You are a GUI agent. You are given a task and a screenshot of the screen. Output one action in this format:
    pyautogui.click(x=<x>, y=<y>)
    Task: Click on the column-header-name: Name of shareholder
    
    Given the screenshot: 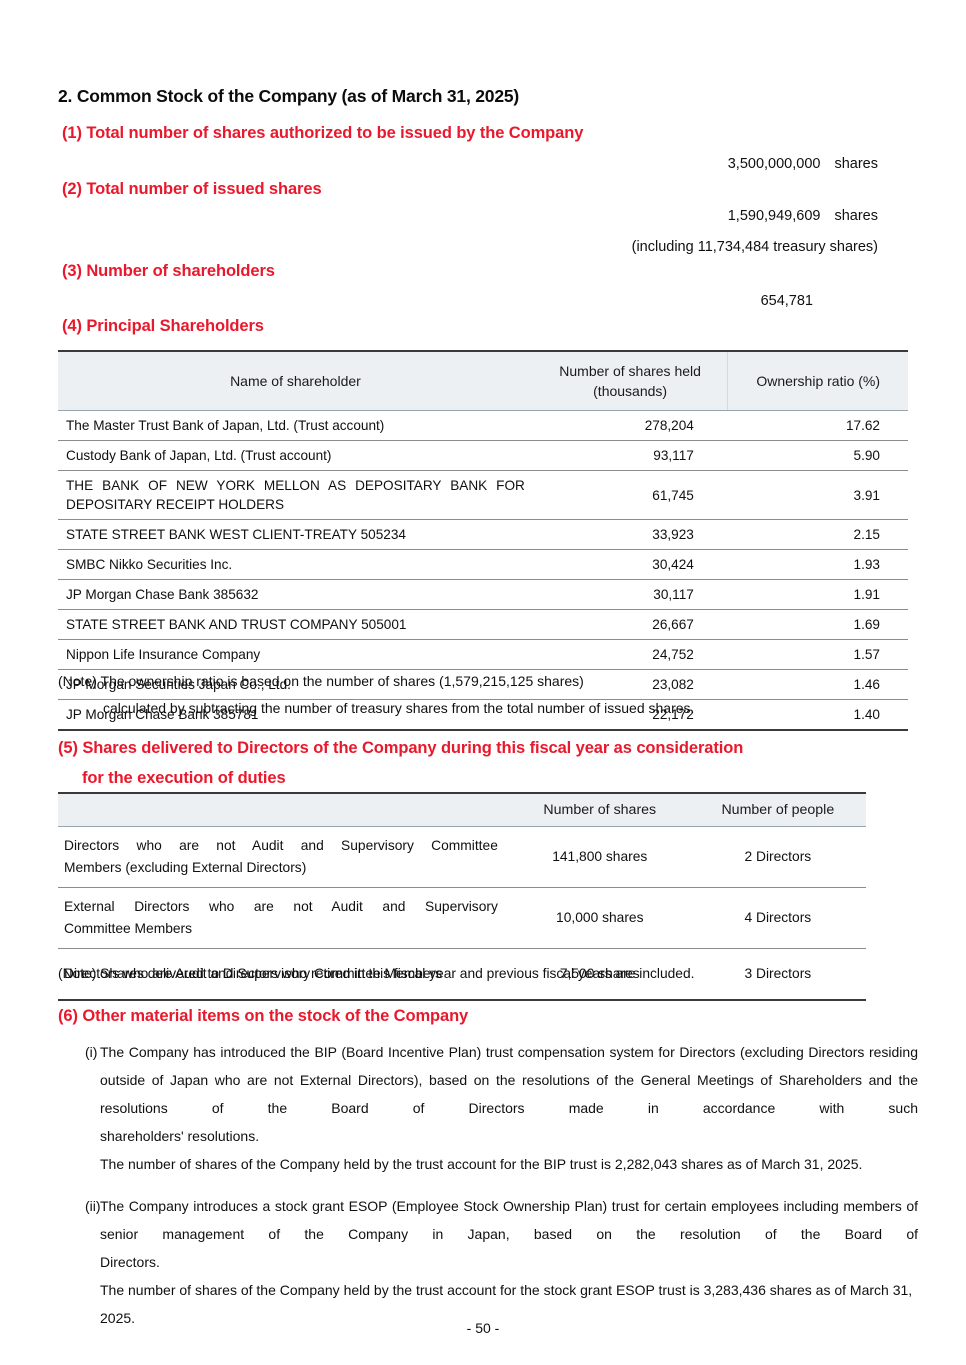 What is the action you would take?
    pyautogui.click(x=295, y=380)
    